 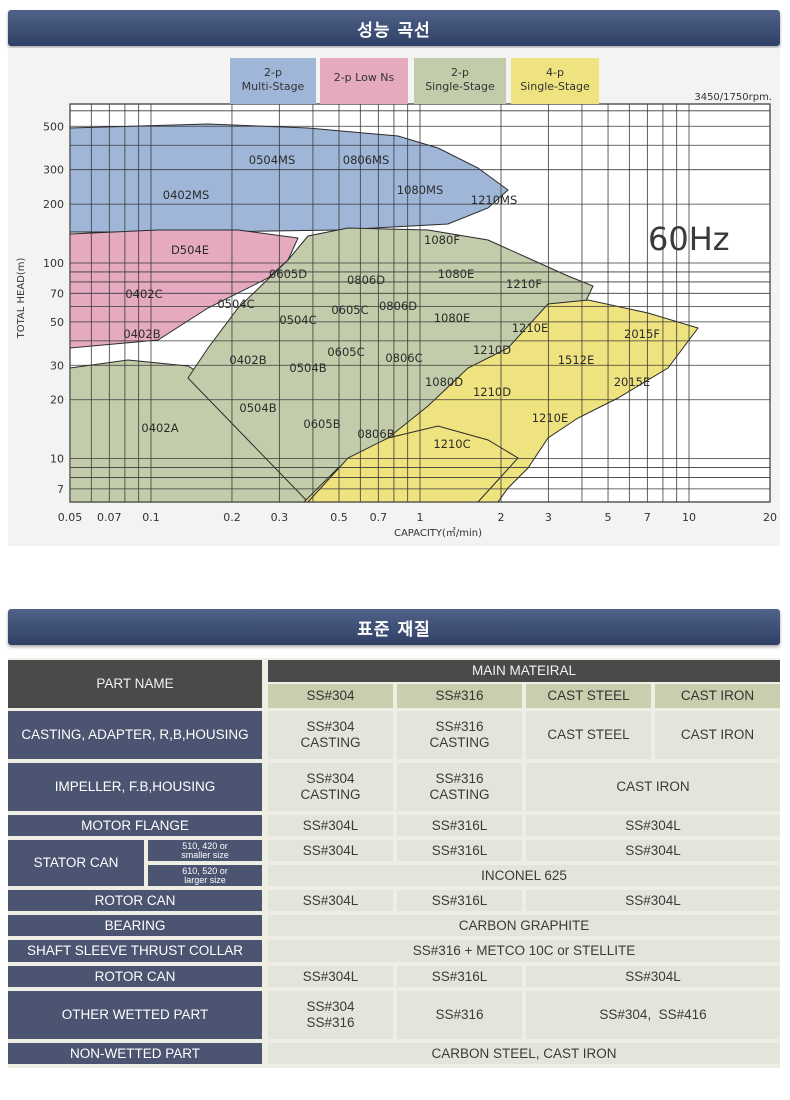 I want to click on legend-label: 4-p, so click(x=555, y=72).